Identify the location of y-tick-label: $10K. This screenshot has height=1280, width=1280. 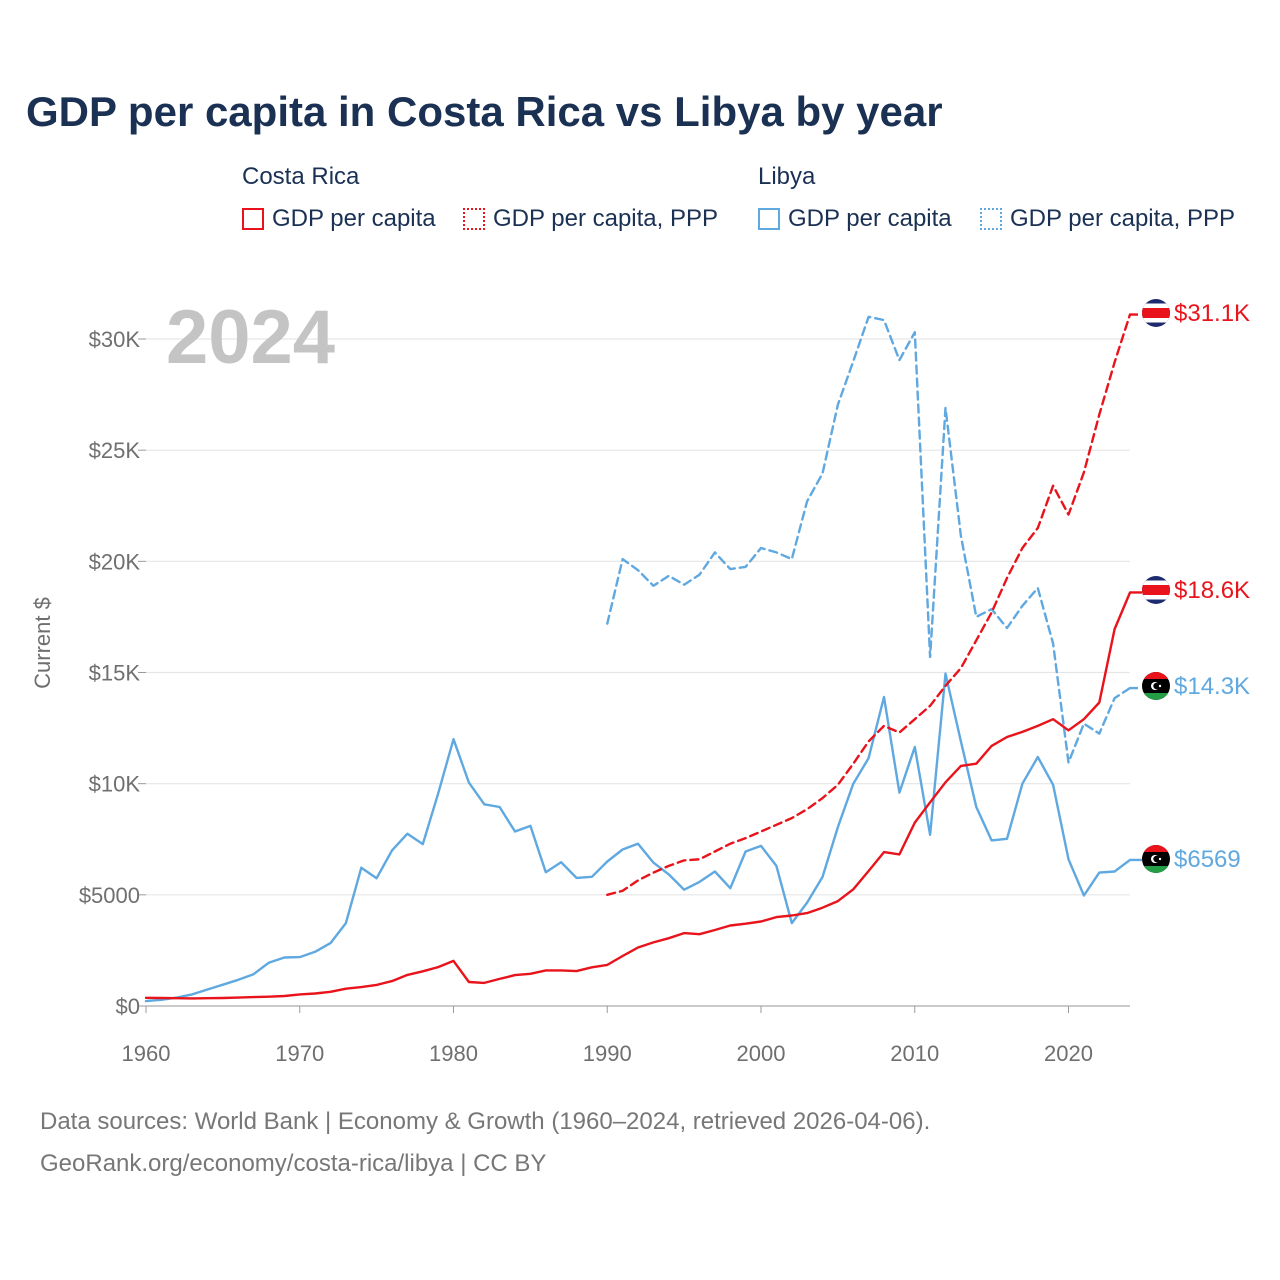
(115, 784).